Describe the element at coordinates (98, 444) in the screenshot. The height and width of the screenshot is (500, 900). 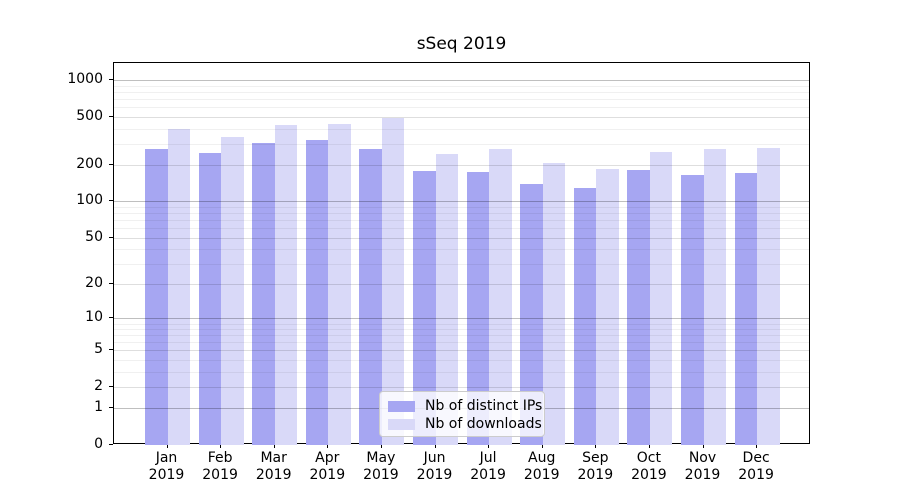
I see `y-tick-label-0: 0` at that location.